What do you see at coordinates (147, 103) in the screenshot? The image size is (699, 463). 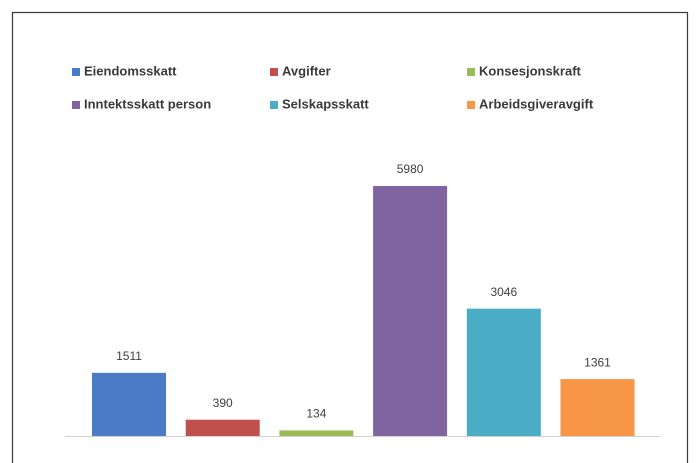 I see `legend-label: Inntektsskatt person` at bounding box center [147, 103].